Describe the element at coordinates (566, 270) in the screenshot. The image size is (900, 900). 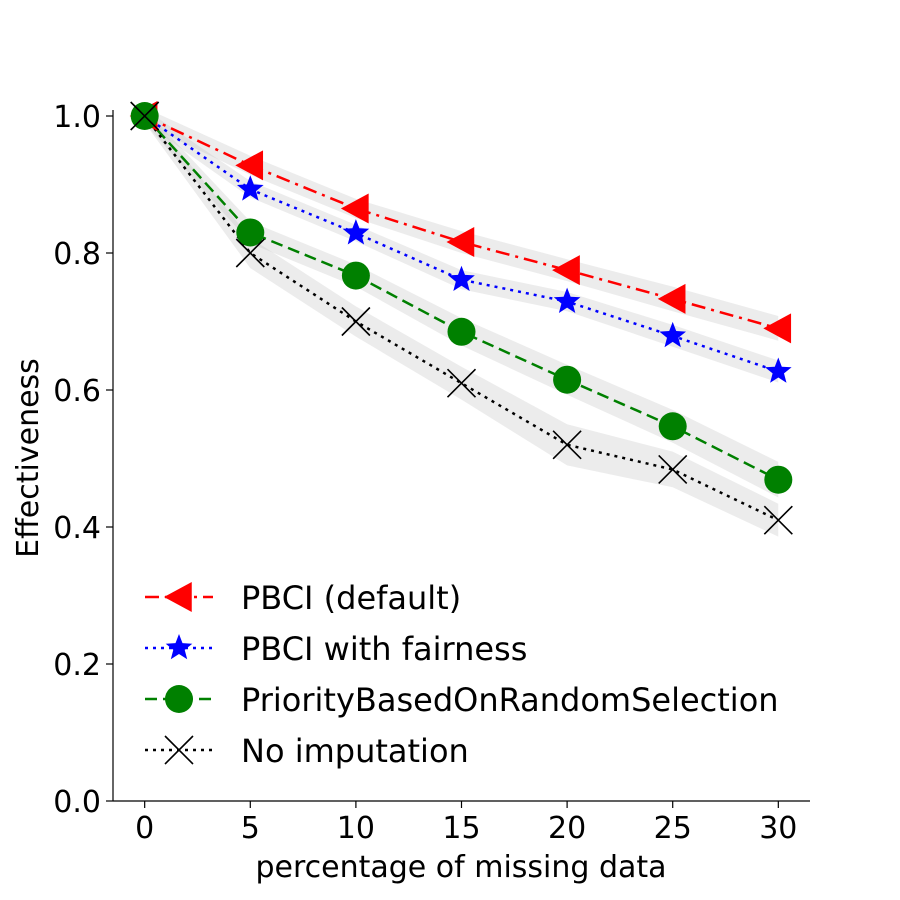
I see `point-series-1-x20` at that location.